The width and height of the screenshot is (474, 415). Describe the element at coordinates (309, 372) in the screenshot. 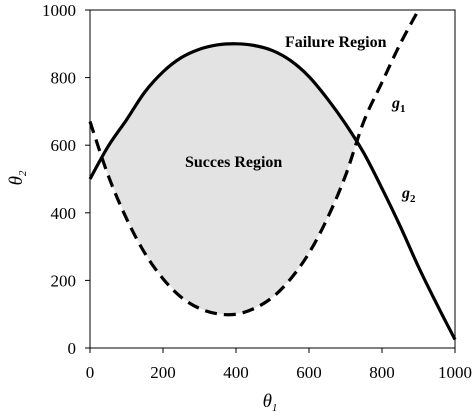

I see `x-tick-label: 600` at that location.